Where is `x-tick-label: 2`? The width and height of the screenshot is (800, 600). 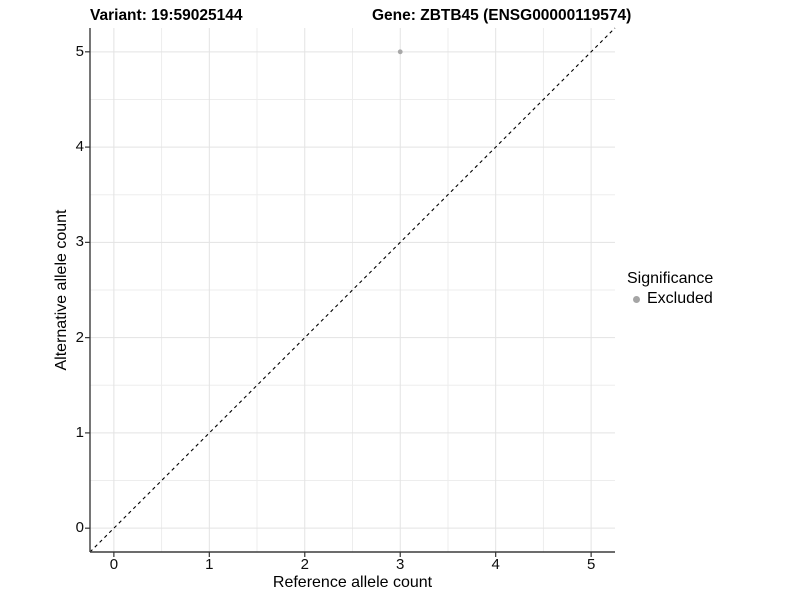
x-tick-label: 2 is located at coordinates (304, 564).